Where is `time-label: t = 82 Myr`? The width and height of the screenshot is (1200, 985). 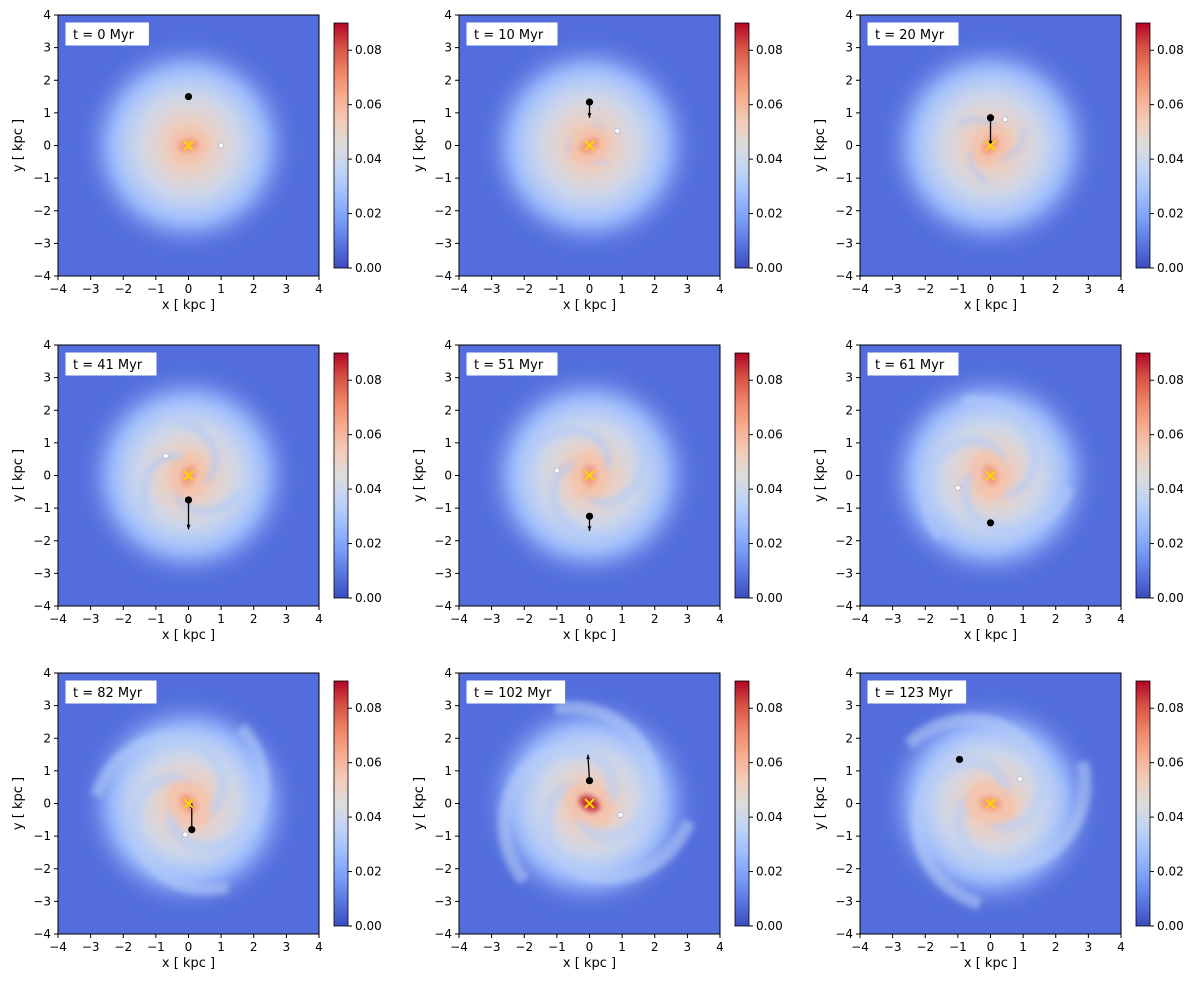
time-label: t = 82 Myr is located at coordinates (111, 692).